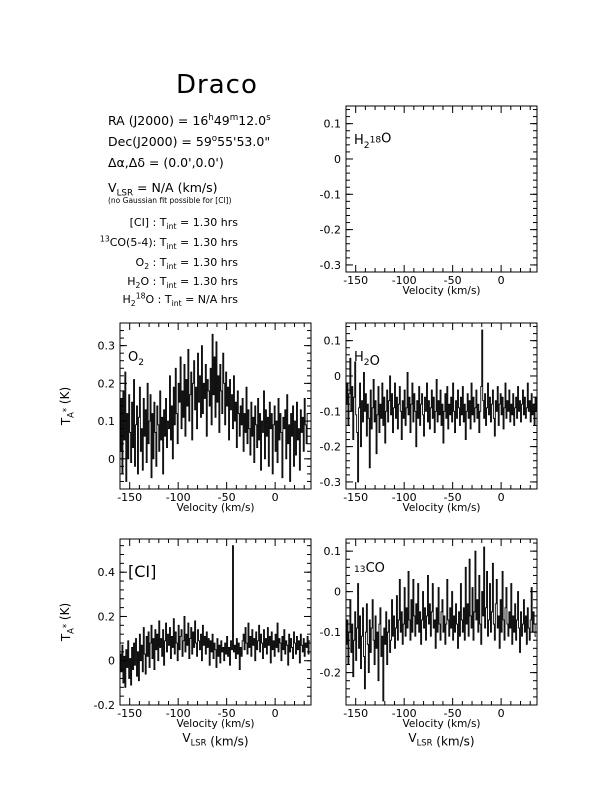  What do you see at coordinates (166, 162) in the screenshot?
I see `offset-line: Δα,Δδ = (0.0',0.0')` at bounding box center [166, 162].